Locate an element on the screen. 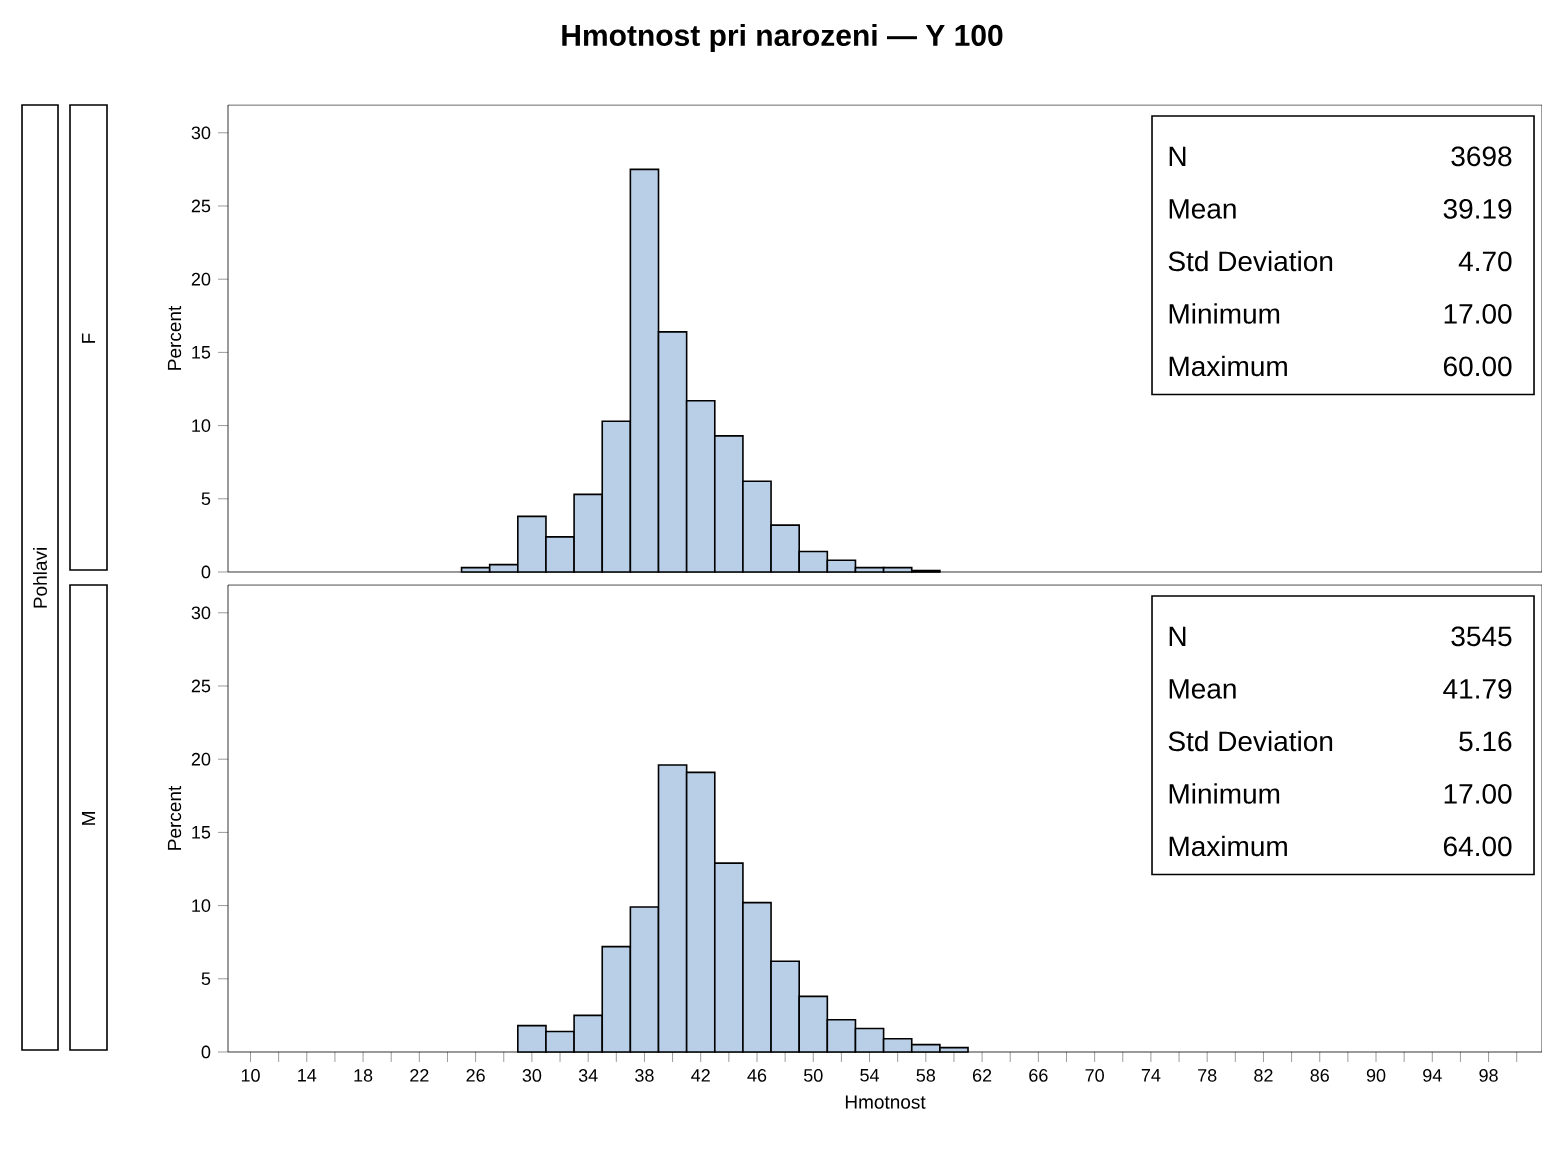 The height and width of the screenshot is (1165, 1542). x-tick-label: 58 is located at coordinates (926, 1075).